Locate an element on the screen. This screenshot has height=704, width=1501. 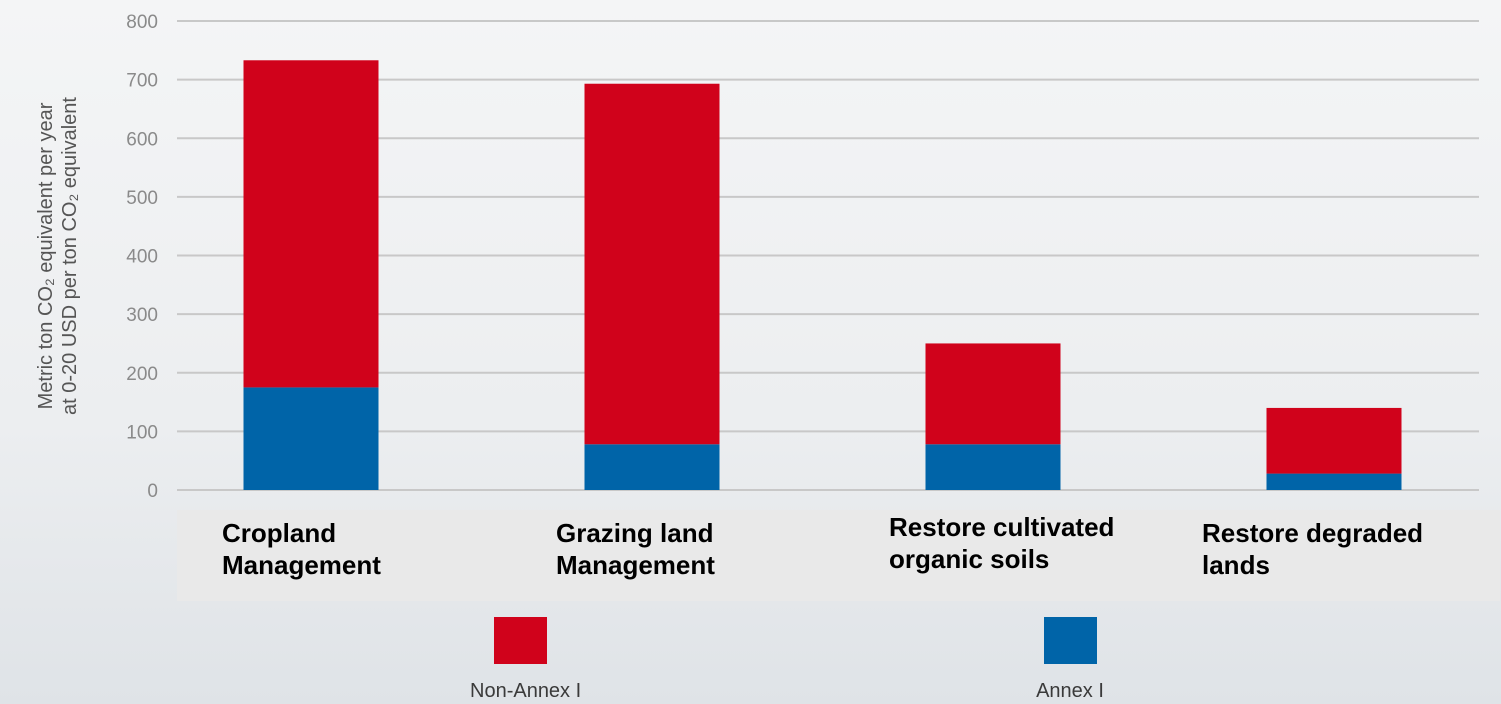
y-tick-label: 800 is located at coordinates (142, 22).